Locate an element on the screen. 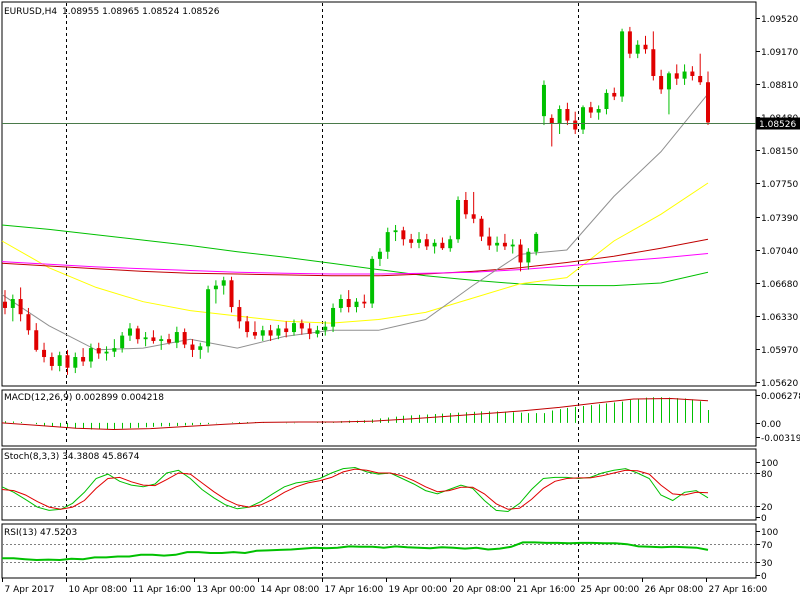 The width and height of the screenshot is (800, 600). stoch-tick-label: 80 is located at coordinates (767, 475).